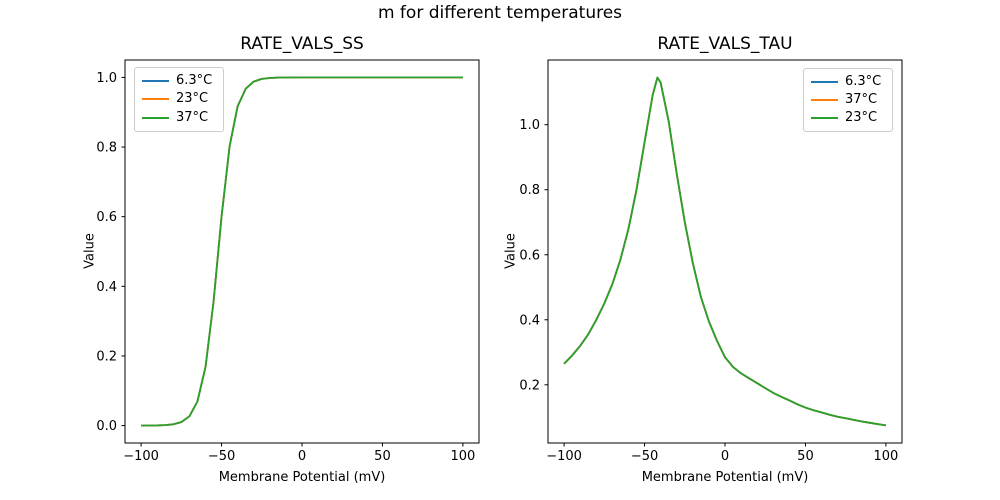 The width and height of the screenshot is (1000, 500). Describe the element at coordinates (302, 44) in the screenshot. I see `subplot-title-rate-vals-ss: RATE_VALS_SS` at that location.